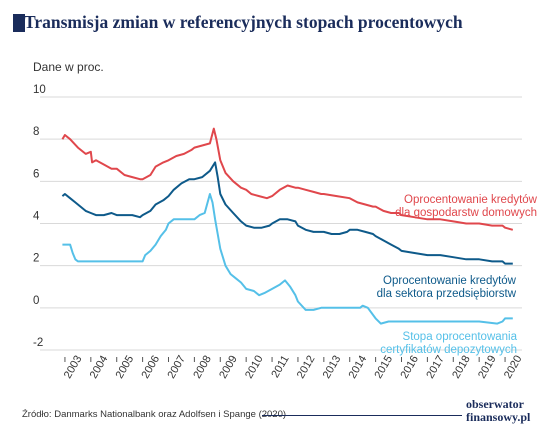  What do you see at coordinates (39, 90) in the screenshot?
I see `y-tick-label: 10` at bounding box center [39, 90].